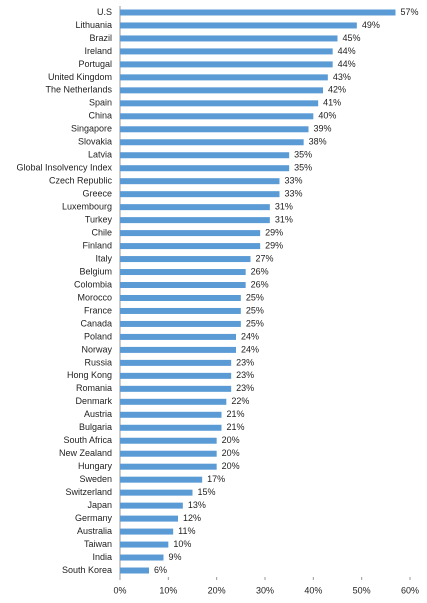  I want to click on y-tick-label: Finland, so click(97, 245).